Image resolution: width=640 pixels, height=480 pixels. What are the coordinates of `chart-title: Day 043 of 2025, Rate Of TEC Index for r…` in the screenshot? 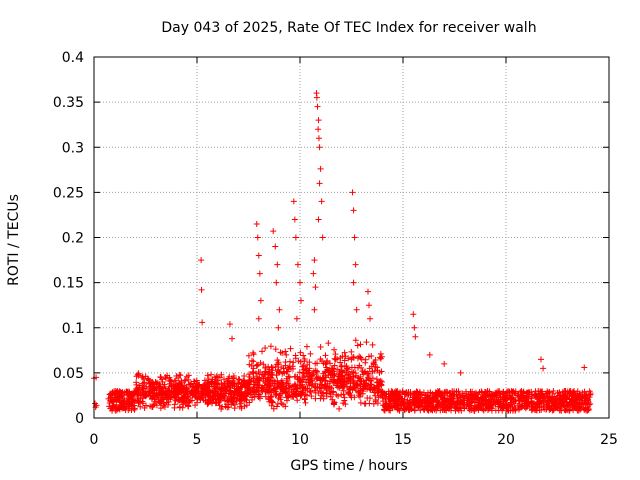 It's located at (348, 28).